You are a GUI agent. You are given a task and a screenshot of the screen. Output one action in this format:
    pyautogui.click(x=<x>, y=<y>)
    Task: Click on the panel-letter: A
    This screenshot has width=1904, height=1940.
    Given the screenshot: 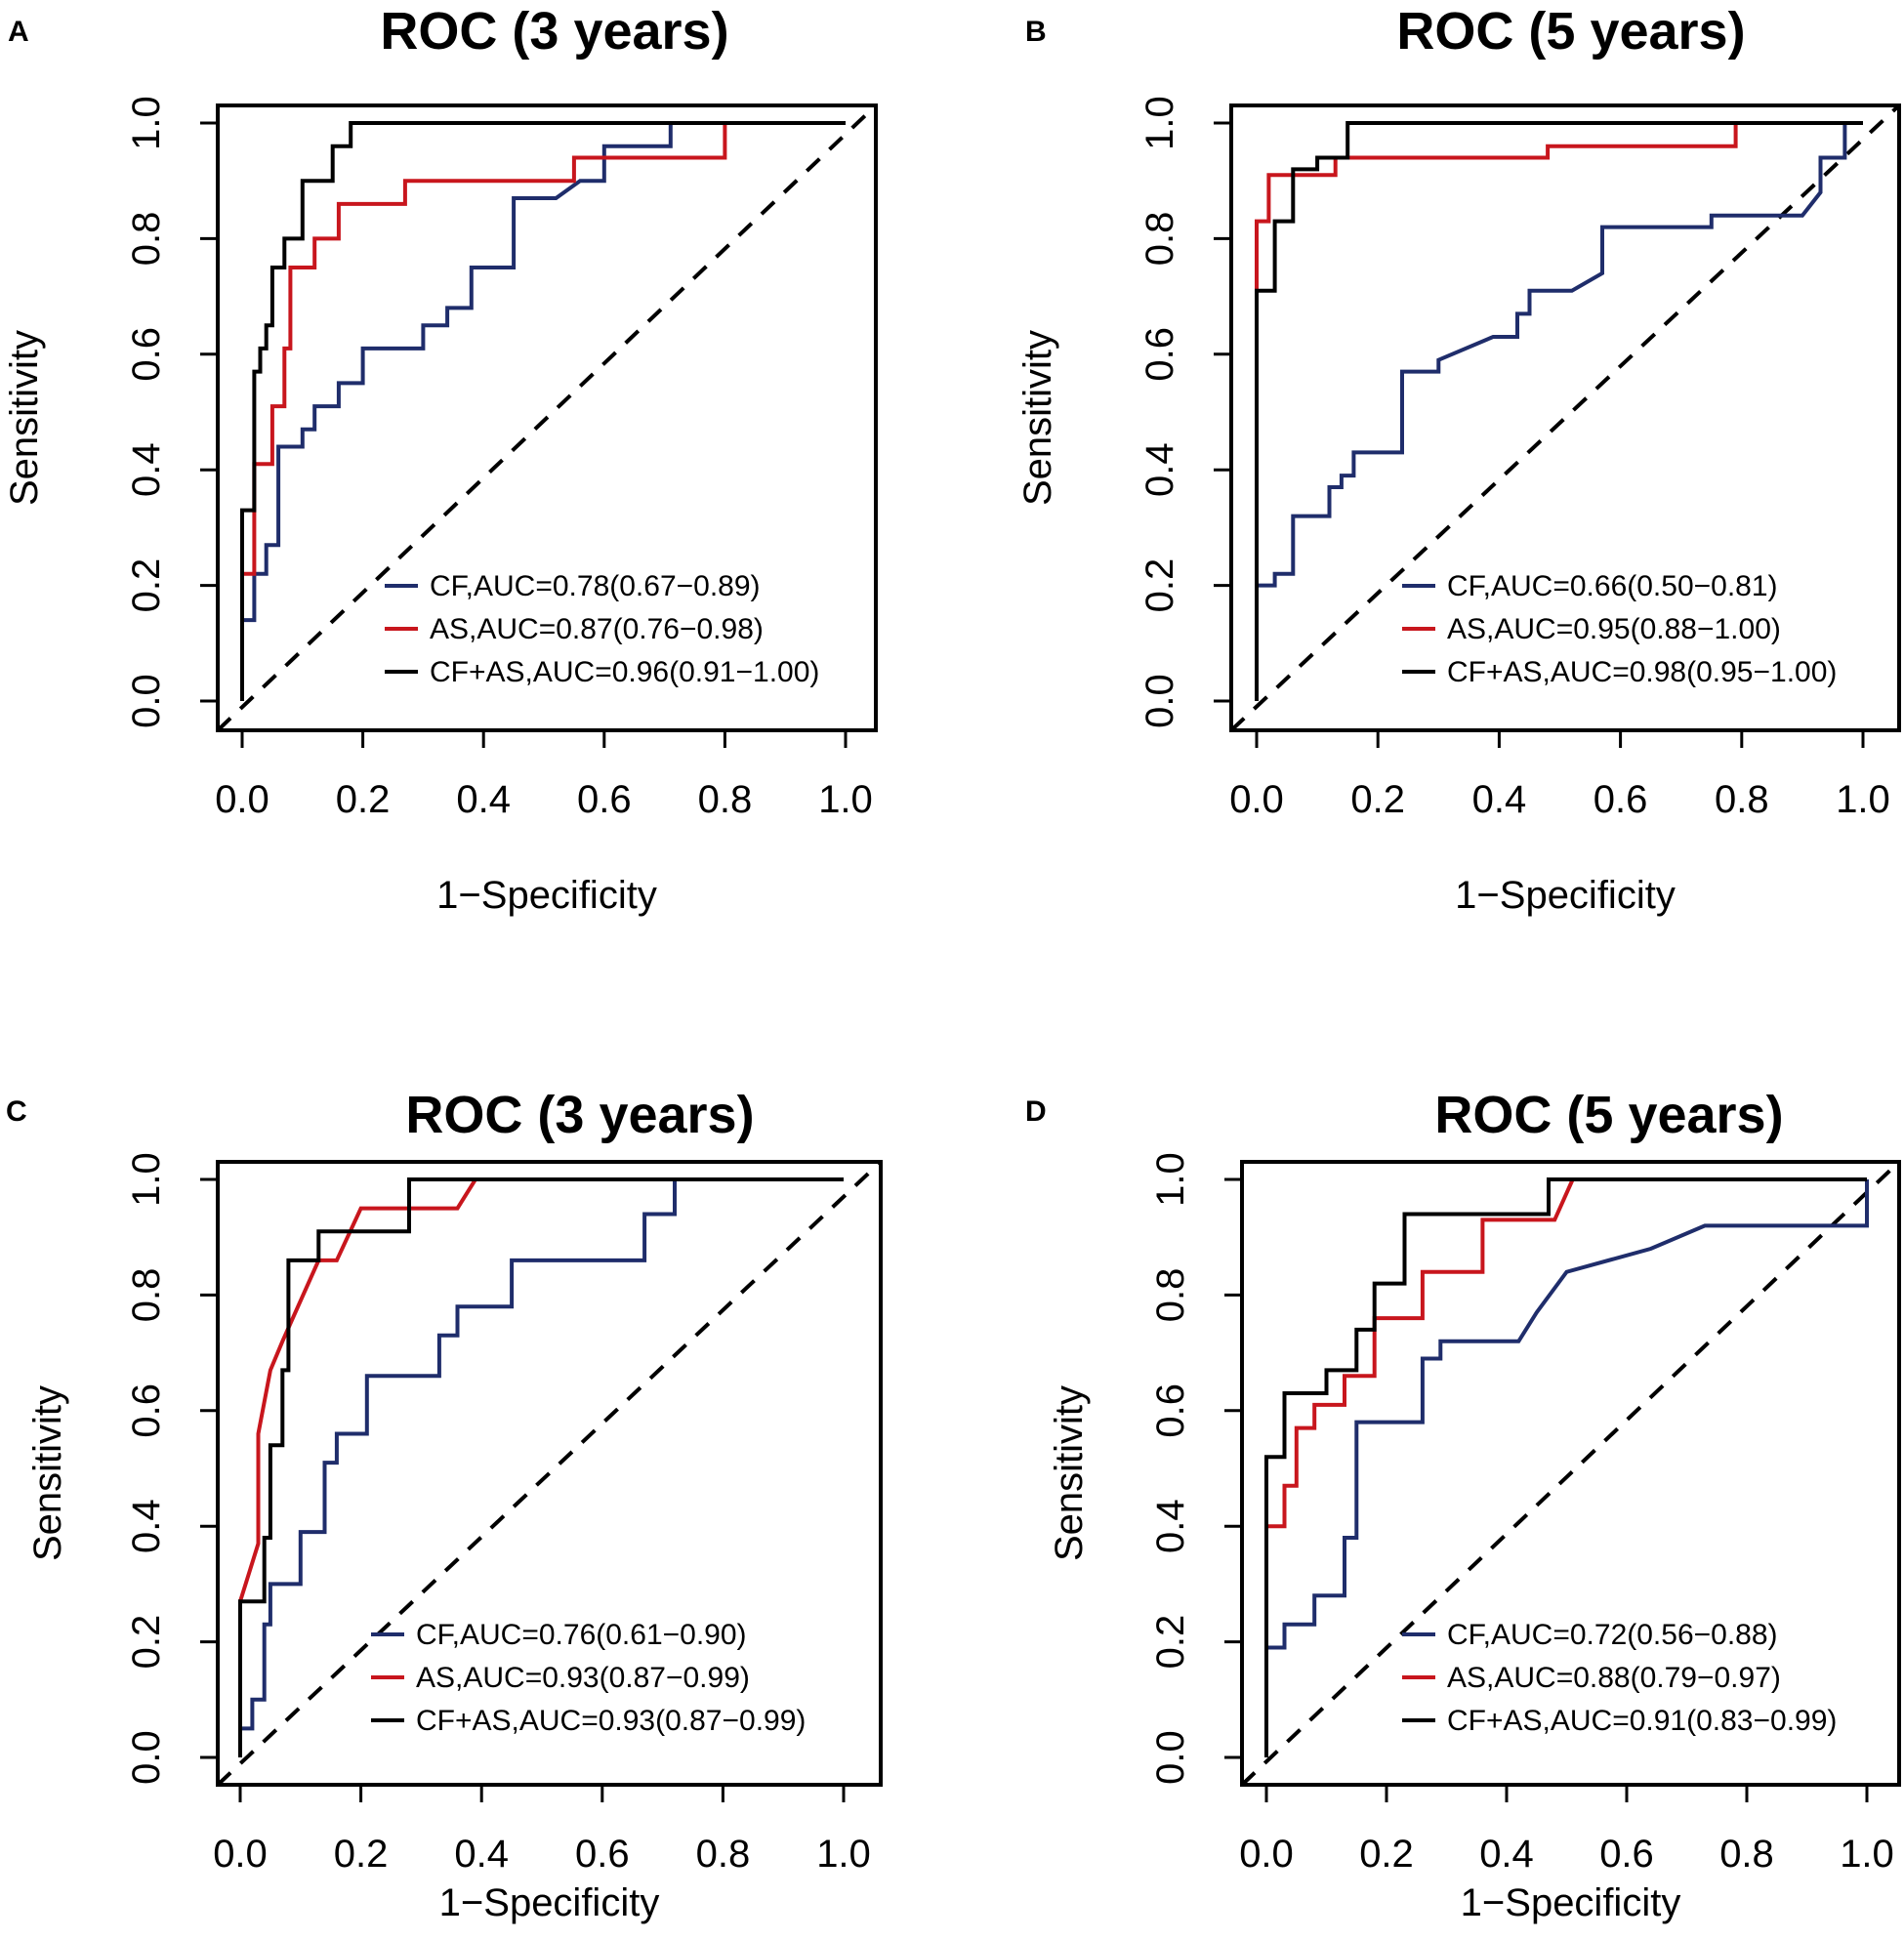 What is the action you would take?
    pyautogui.click(x=18, y=32)
    